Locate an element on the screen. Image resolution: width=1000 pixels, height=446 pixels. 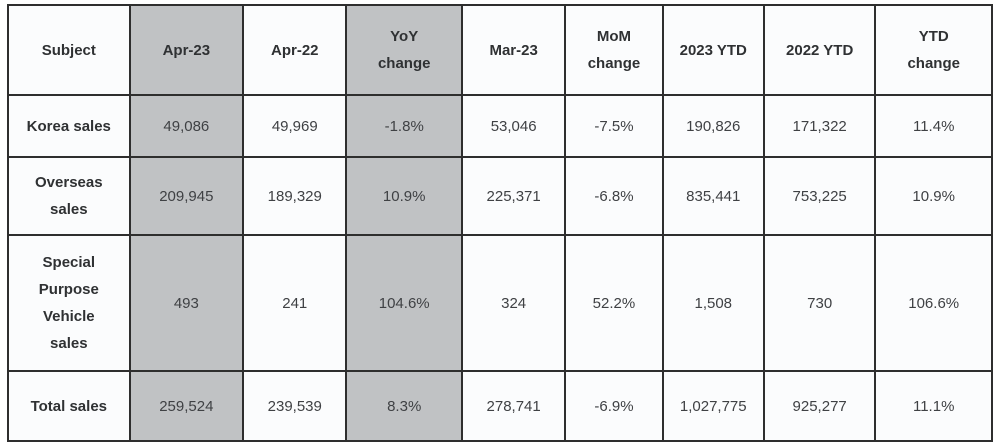
data-cell: 53,046 is located at coordinates (513, 126).